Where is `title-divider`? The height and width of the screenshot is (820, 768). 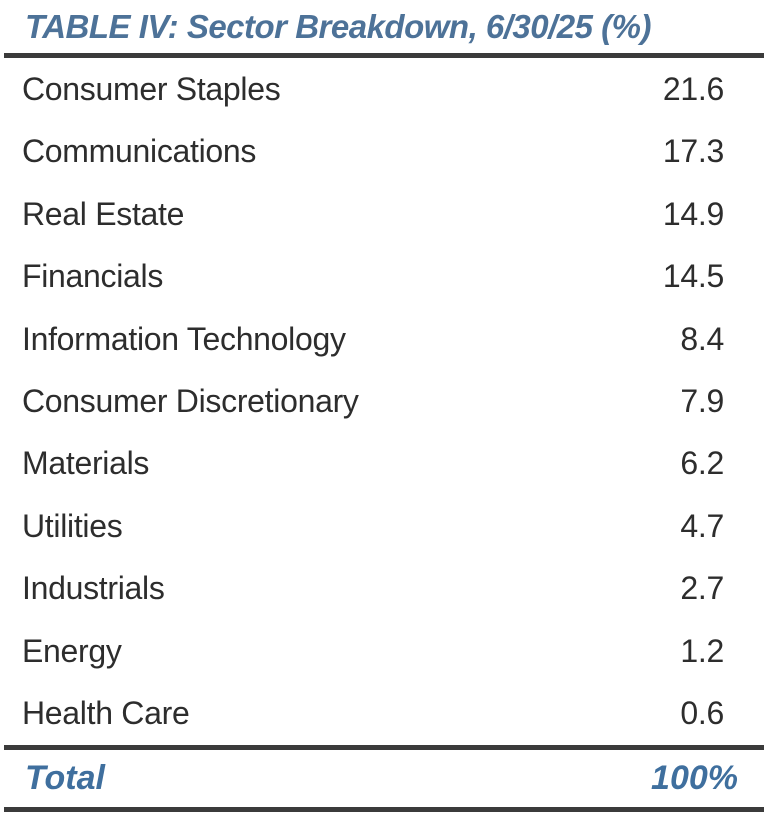 title-divider is located at coordinates (384, 55).